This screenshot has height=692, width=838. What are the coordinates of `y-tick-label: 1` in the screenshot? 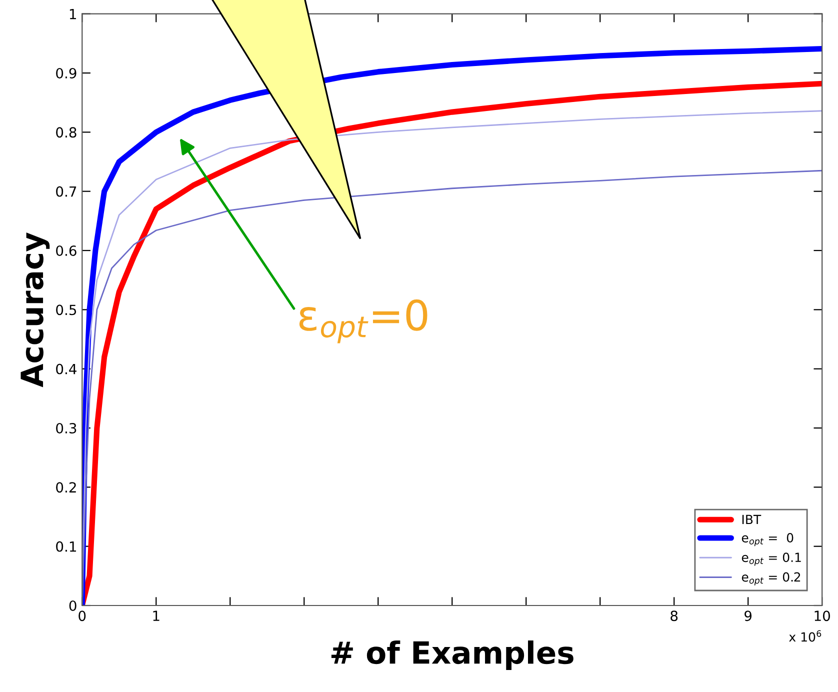 It's located at (73, 14).